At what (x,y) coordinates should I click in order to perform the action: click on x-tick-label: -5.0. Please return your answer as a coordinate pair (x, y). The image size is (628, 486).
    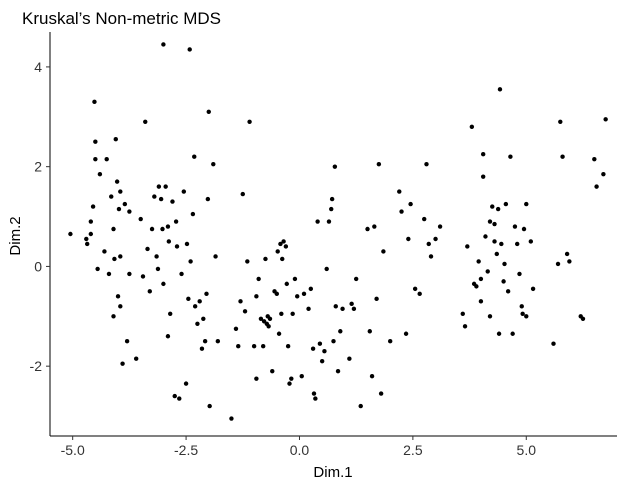
    Looking at the image, I should click on (73, 450).